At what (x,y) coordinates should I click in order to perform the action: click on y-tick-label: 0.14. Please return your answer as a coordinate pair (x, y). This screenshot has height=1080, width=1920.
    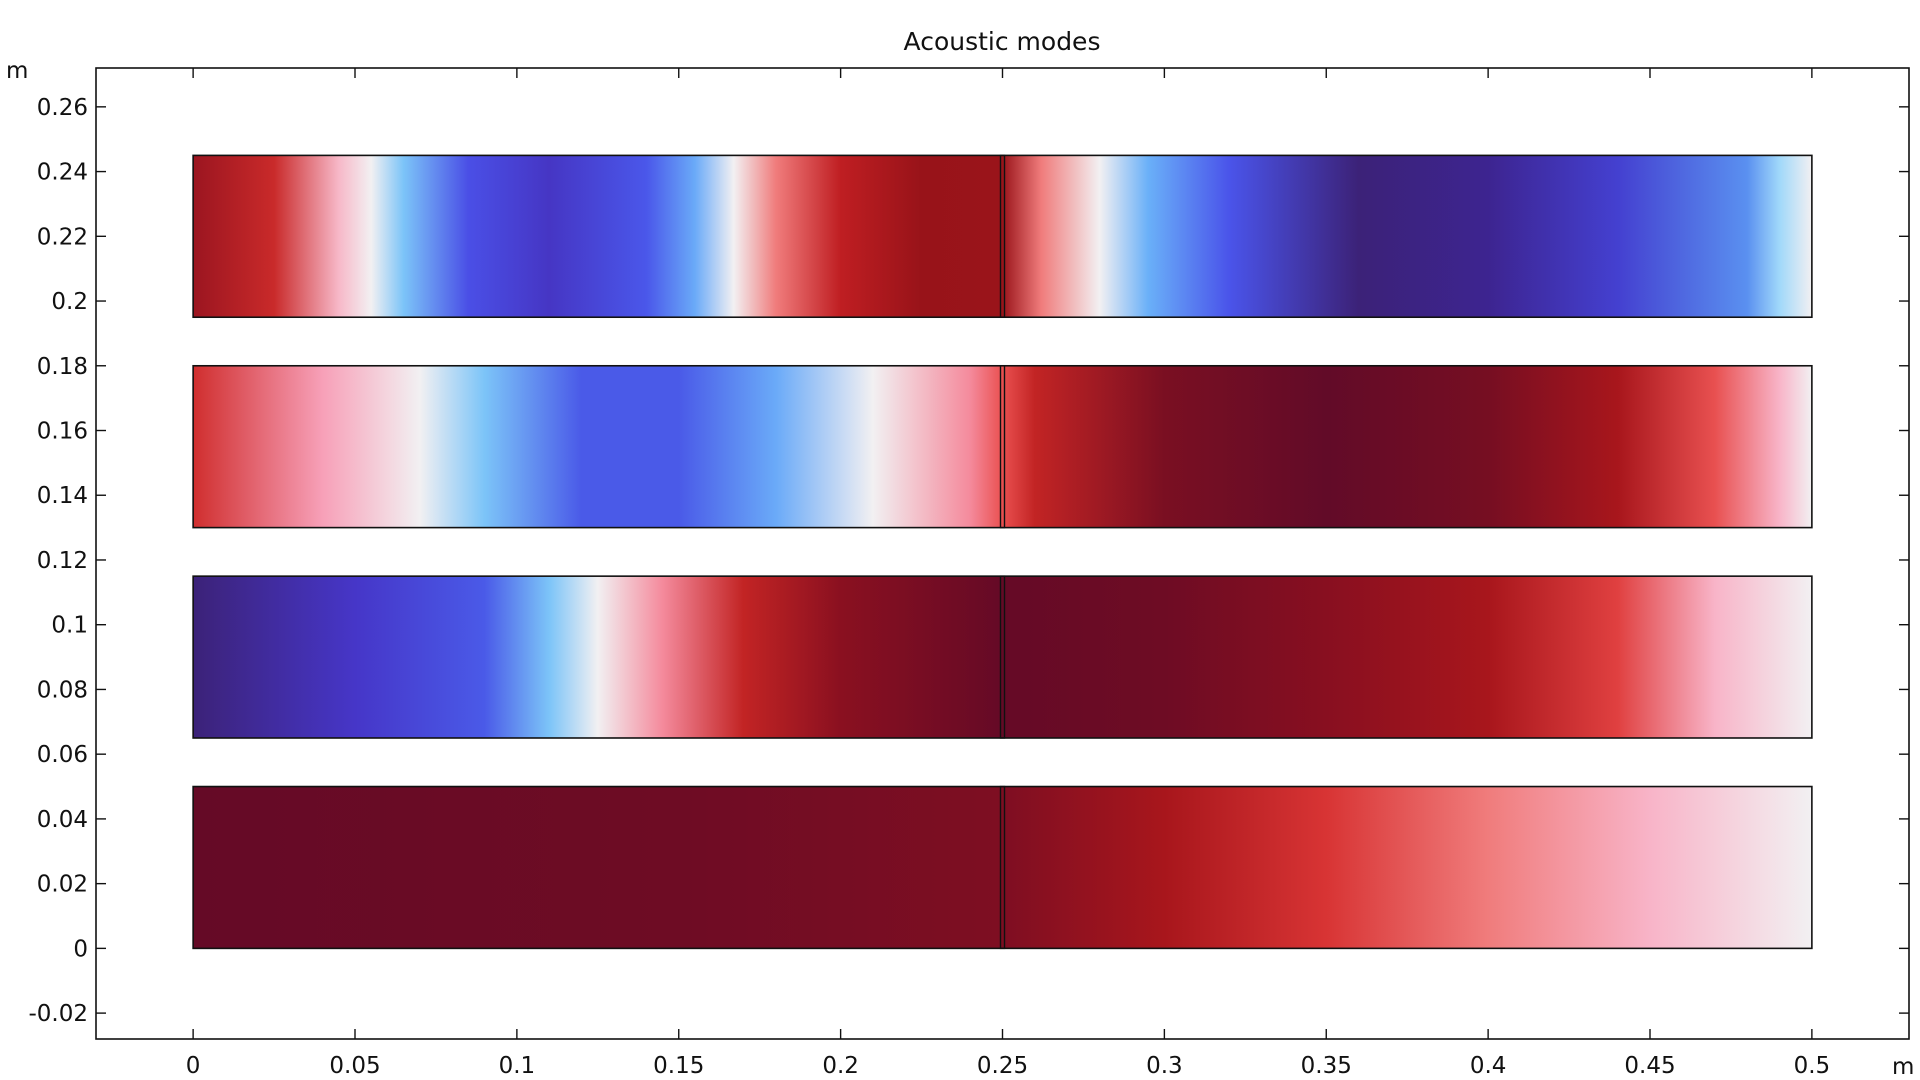
    Looking at the image, I should click on (62, 496).